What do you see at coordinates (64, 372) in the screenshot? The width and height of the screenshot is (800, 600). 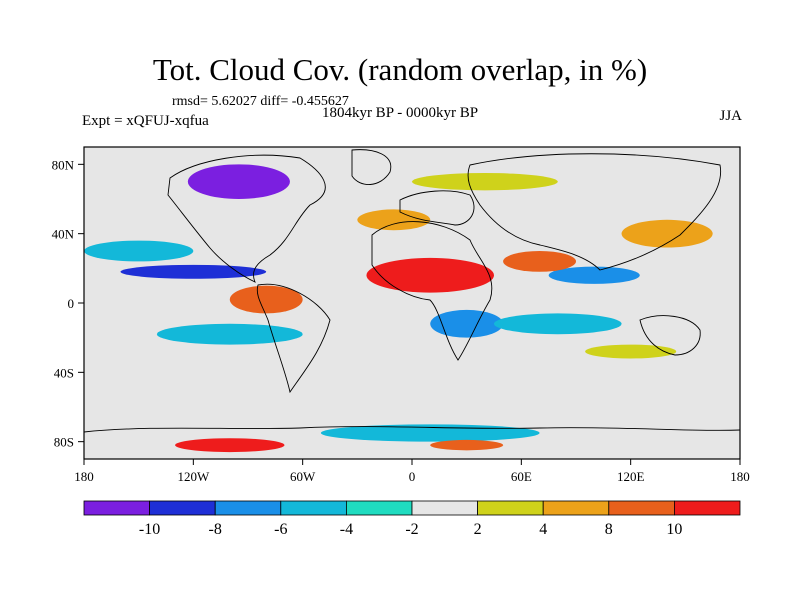 I see `y-tick-label: 40S` at bounding box center [64, 372].